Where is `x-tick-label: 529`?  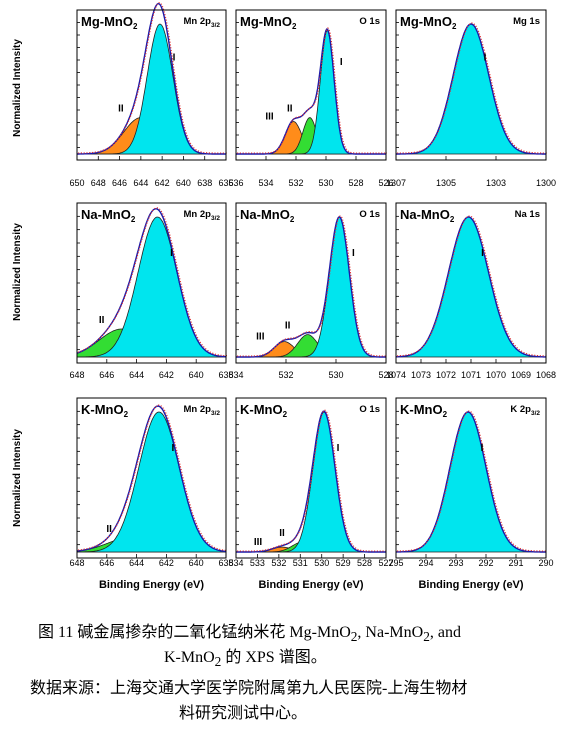 x-tick-label: 529 is located at coordinates (343, 563).